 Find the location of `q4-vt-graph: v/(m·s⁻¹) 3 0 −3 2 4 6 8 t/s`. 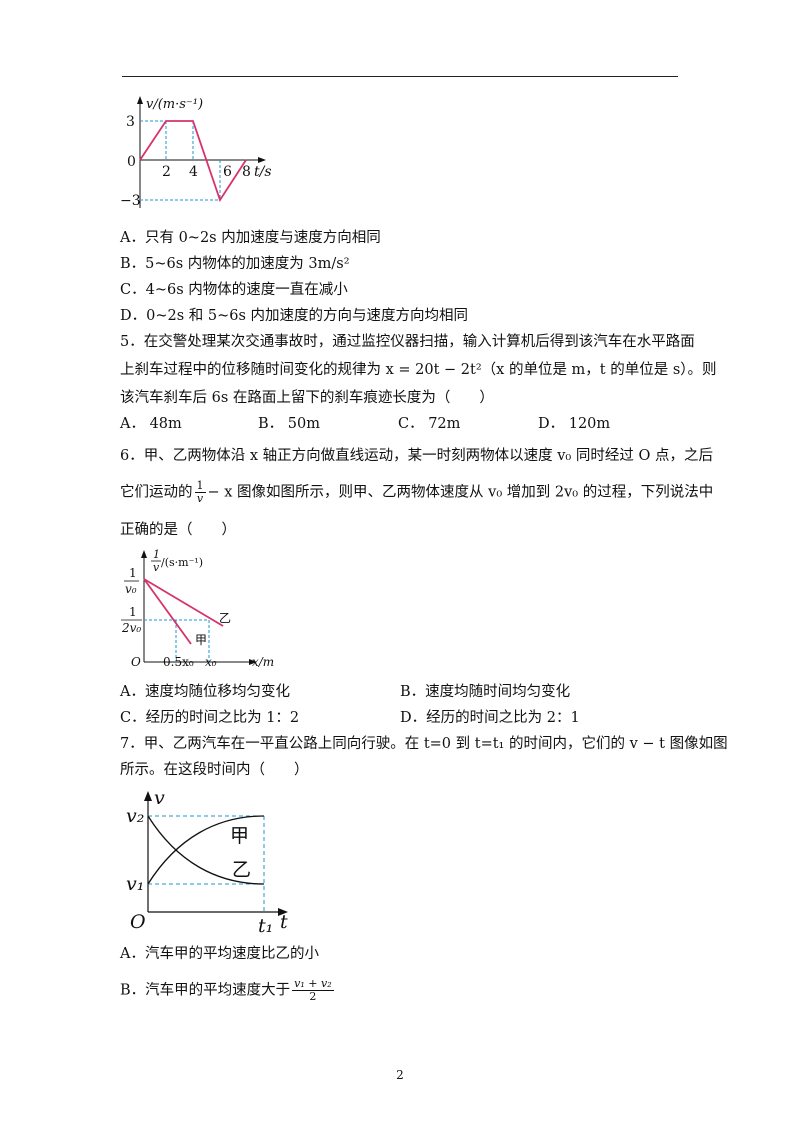

q4-vt-graph: v/(m·s⁻¹) 3 0 −3 2 4 6 8 t/s is located at coordinates (196, 152).